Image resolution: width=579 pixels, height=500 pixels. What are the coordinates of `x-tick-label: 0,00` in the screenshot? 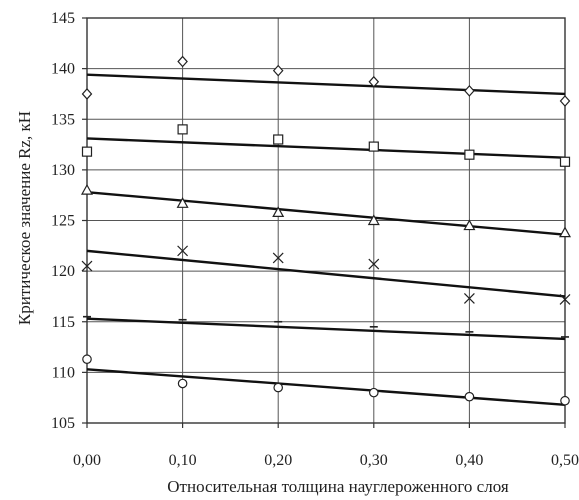 It's located at (87, 460).